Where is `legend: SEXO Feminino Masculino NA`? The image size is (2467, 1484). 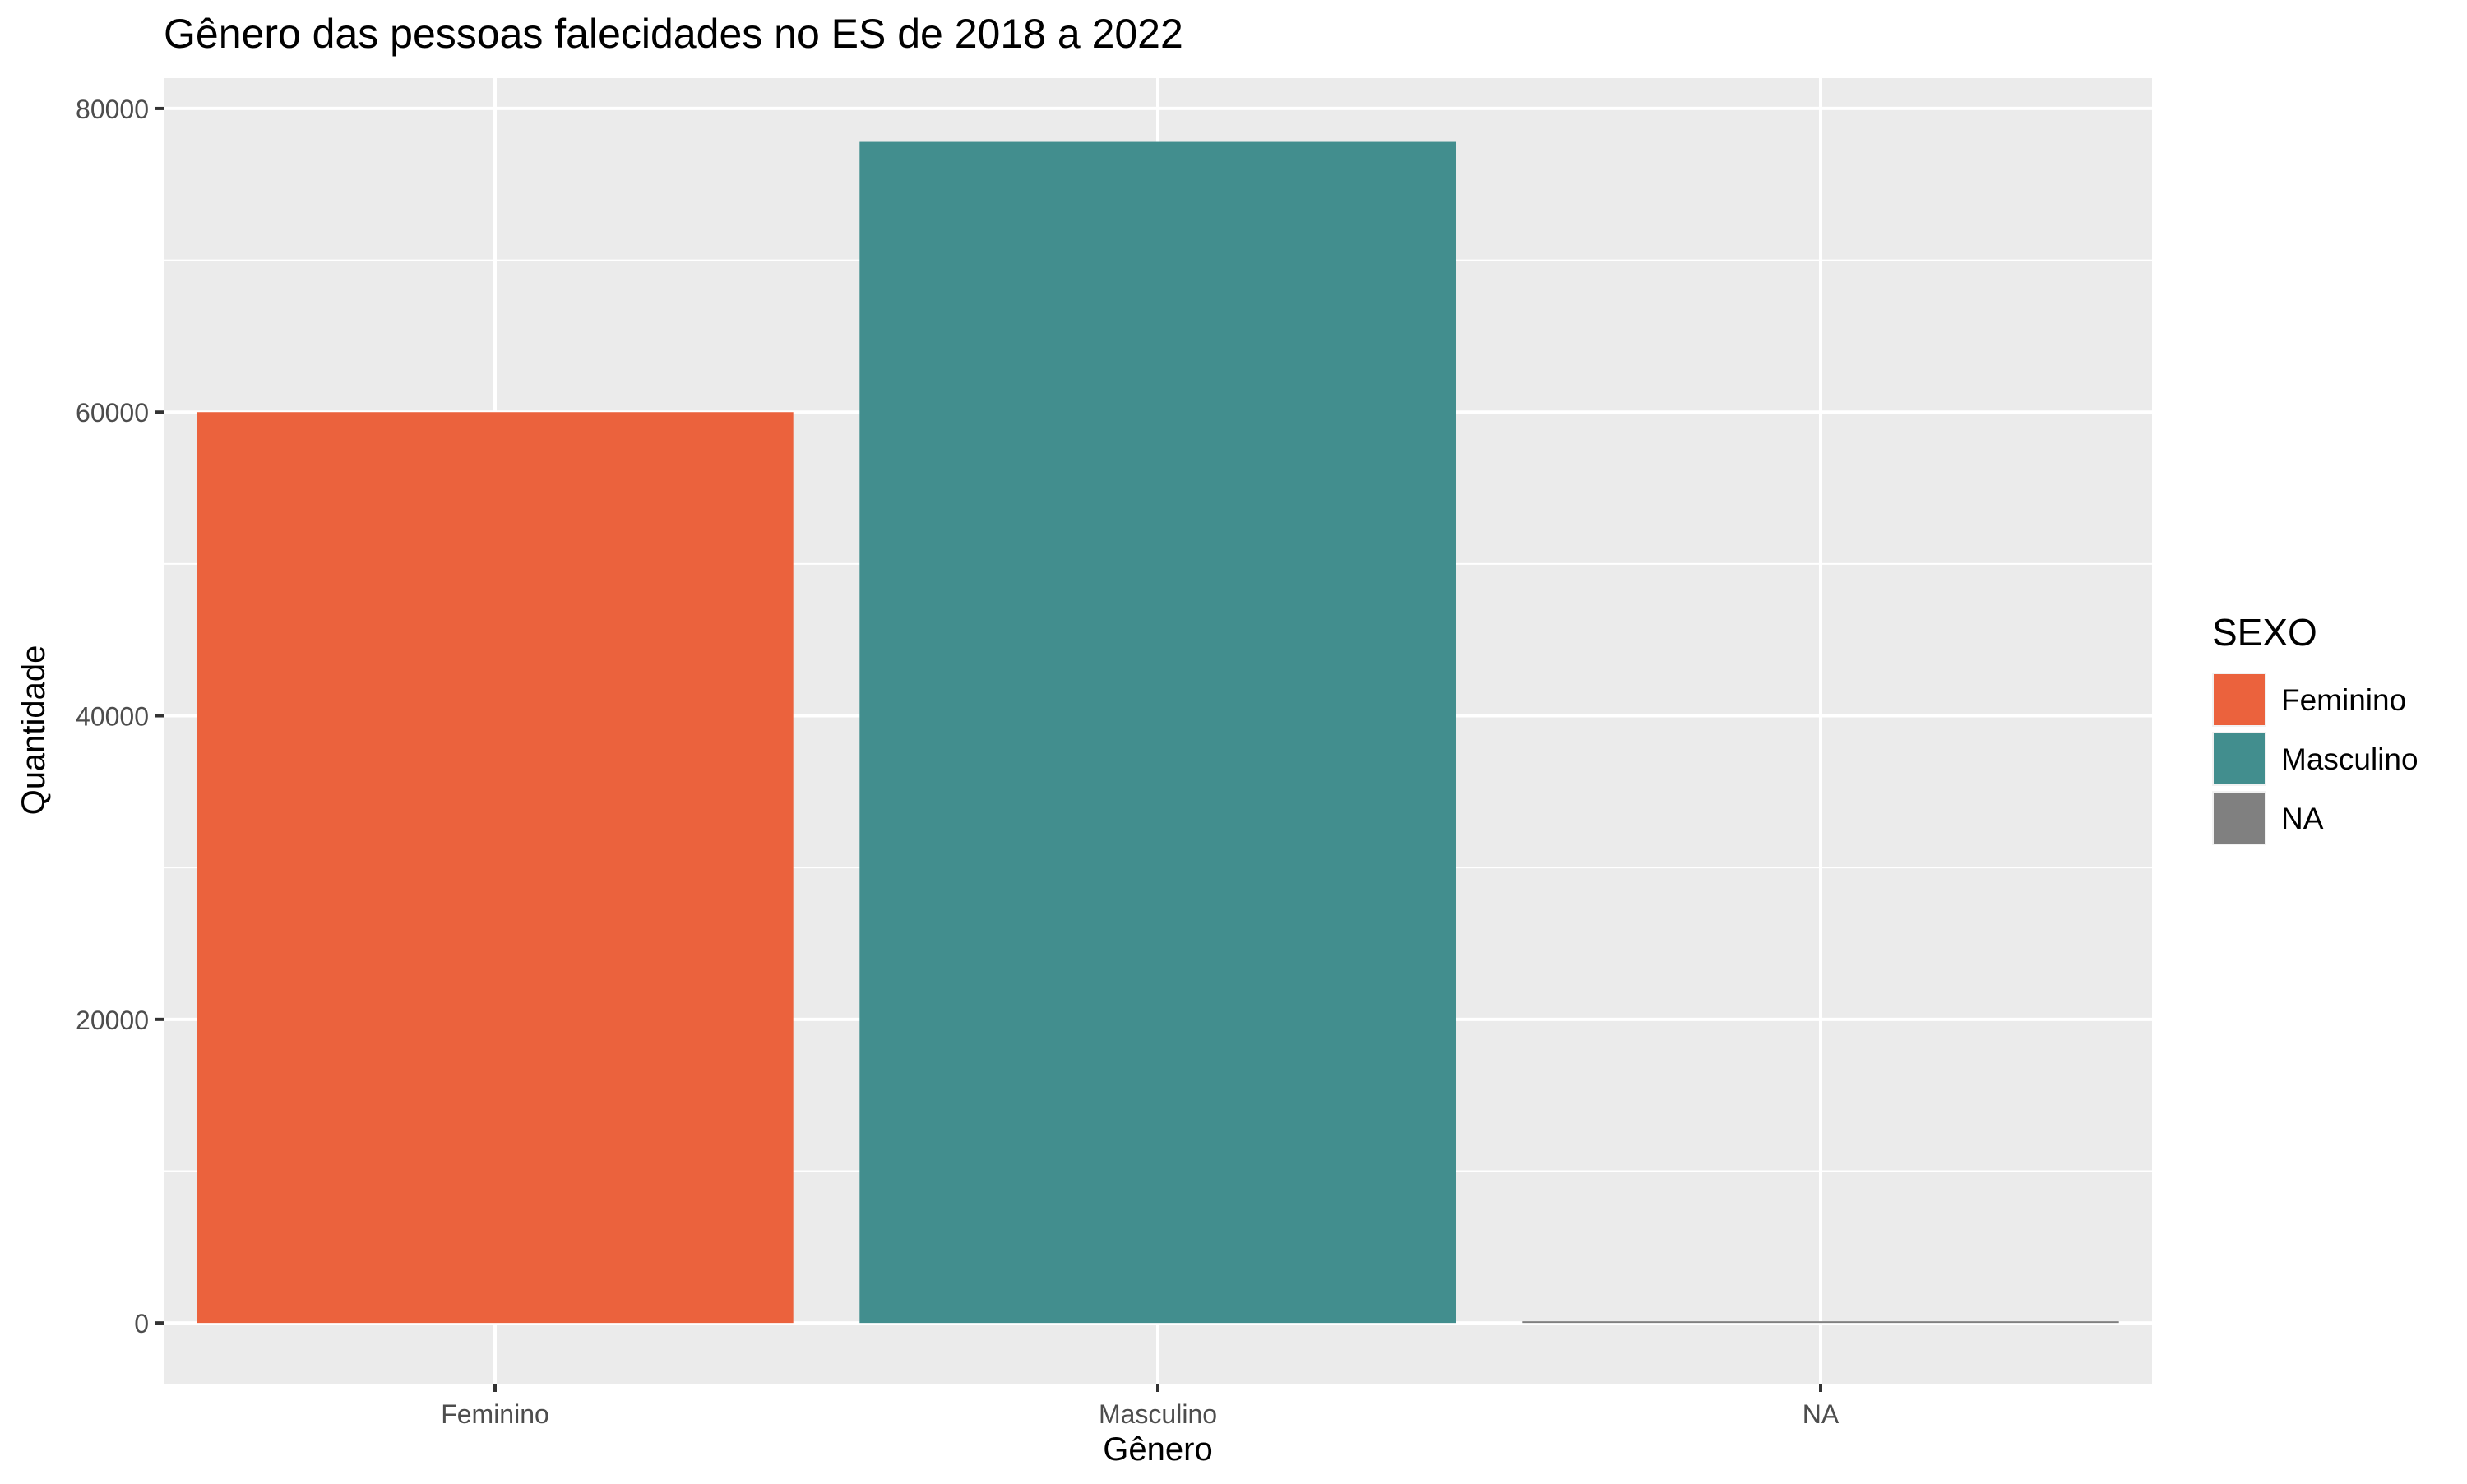 legend: SEXO Feminino Masculino NA is located at coordinates (2315, 728).